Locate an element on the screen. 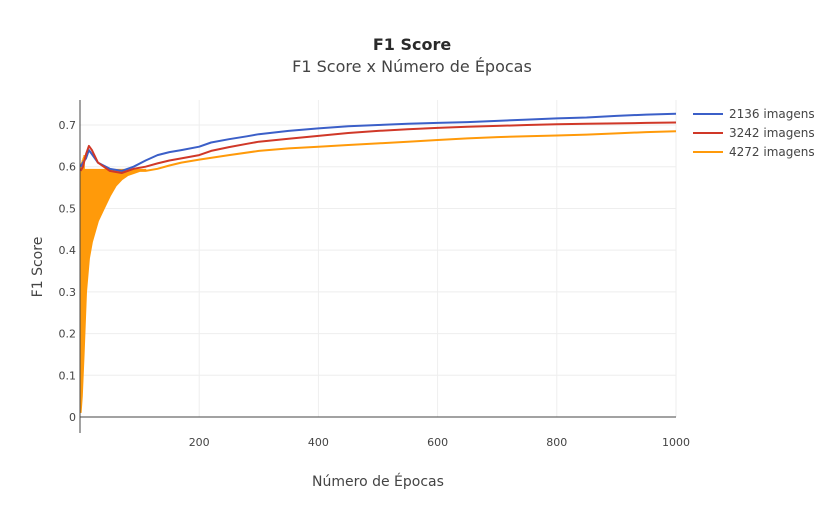  legend-item-0: 2136 imagens is located at coordinates (754, 114).